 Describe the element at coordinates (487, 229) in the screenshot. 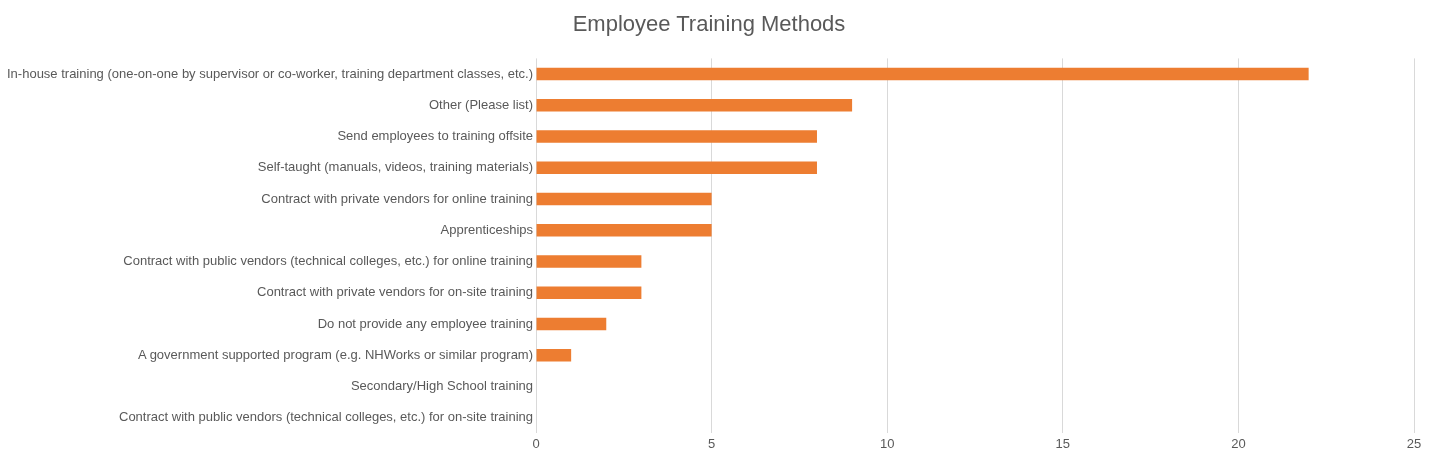

I see `y-tick-label: Apprenticeships` at that location.